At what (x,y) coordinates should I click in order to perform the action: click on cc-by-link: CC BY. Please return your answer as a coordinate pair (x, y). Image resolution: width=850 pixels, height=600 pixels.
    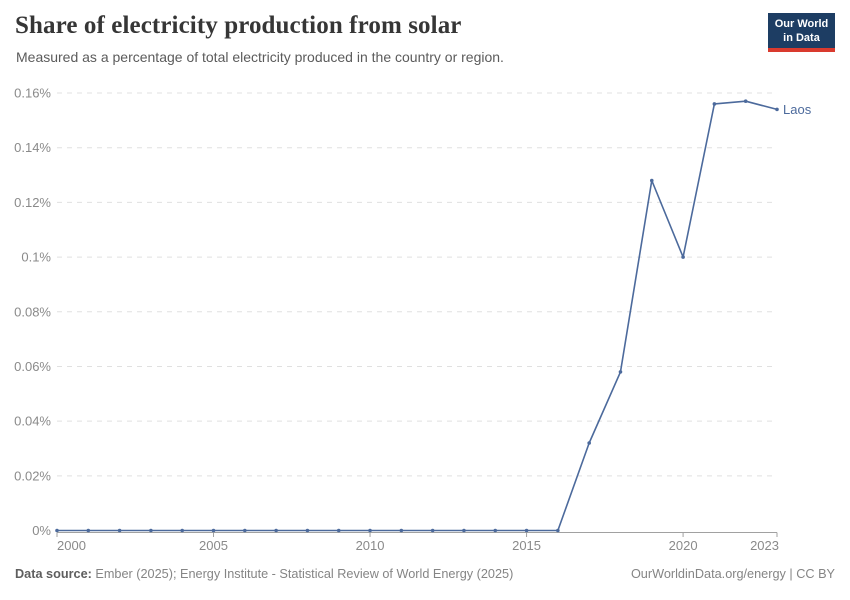
    Looking at the image, I should click on (815, 574).